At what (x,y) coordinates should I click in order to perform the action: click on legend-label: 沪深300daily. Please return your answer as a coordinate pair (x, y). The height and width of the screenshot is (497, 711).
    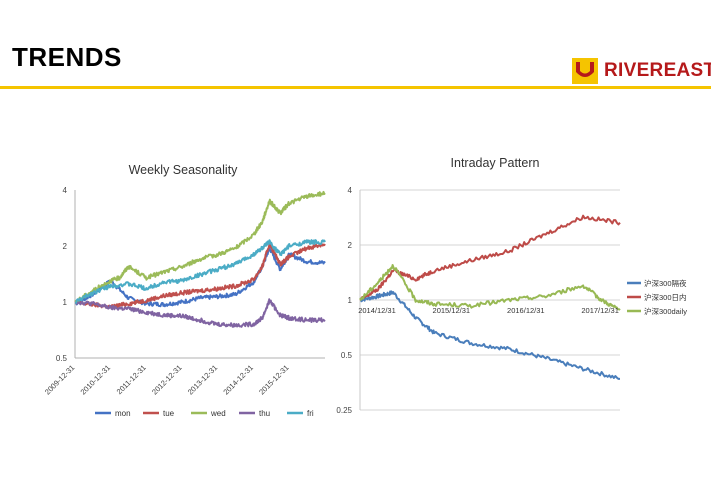
    Looking at the image, I should click on (665, 311).